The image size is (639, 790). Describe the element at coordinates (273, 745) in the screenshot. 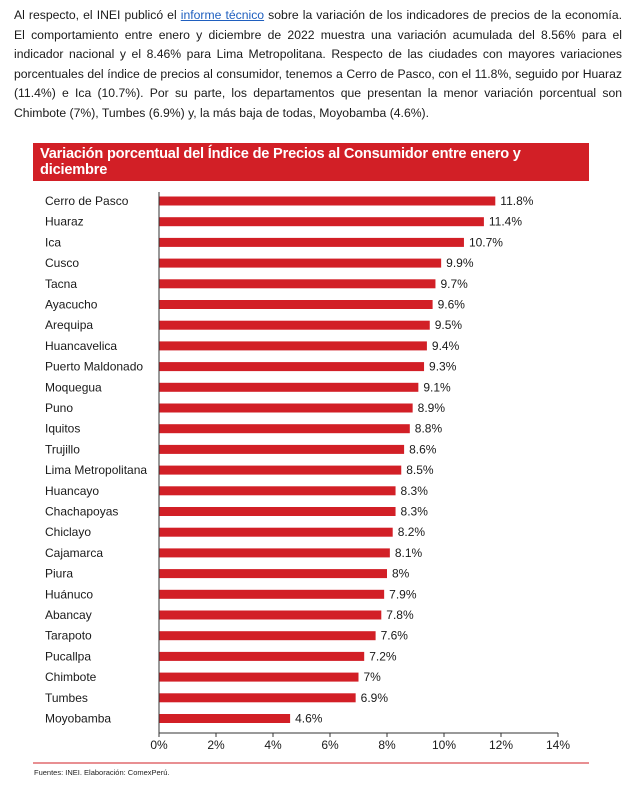

I see `x-tick-label-4: 4%` at that location.